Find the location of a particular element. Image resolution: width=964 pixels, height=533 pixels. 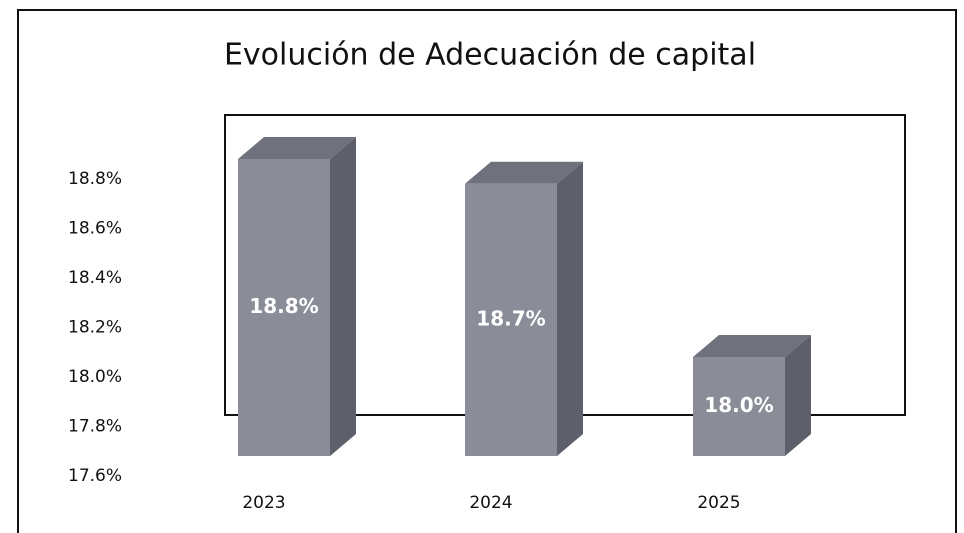

y-tick-label: 18.6% is located at coordinates (95, 229).